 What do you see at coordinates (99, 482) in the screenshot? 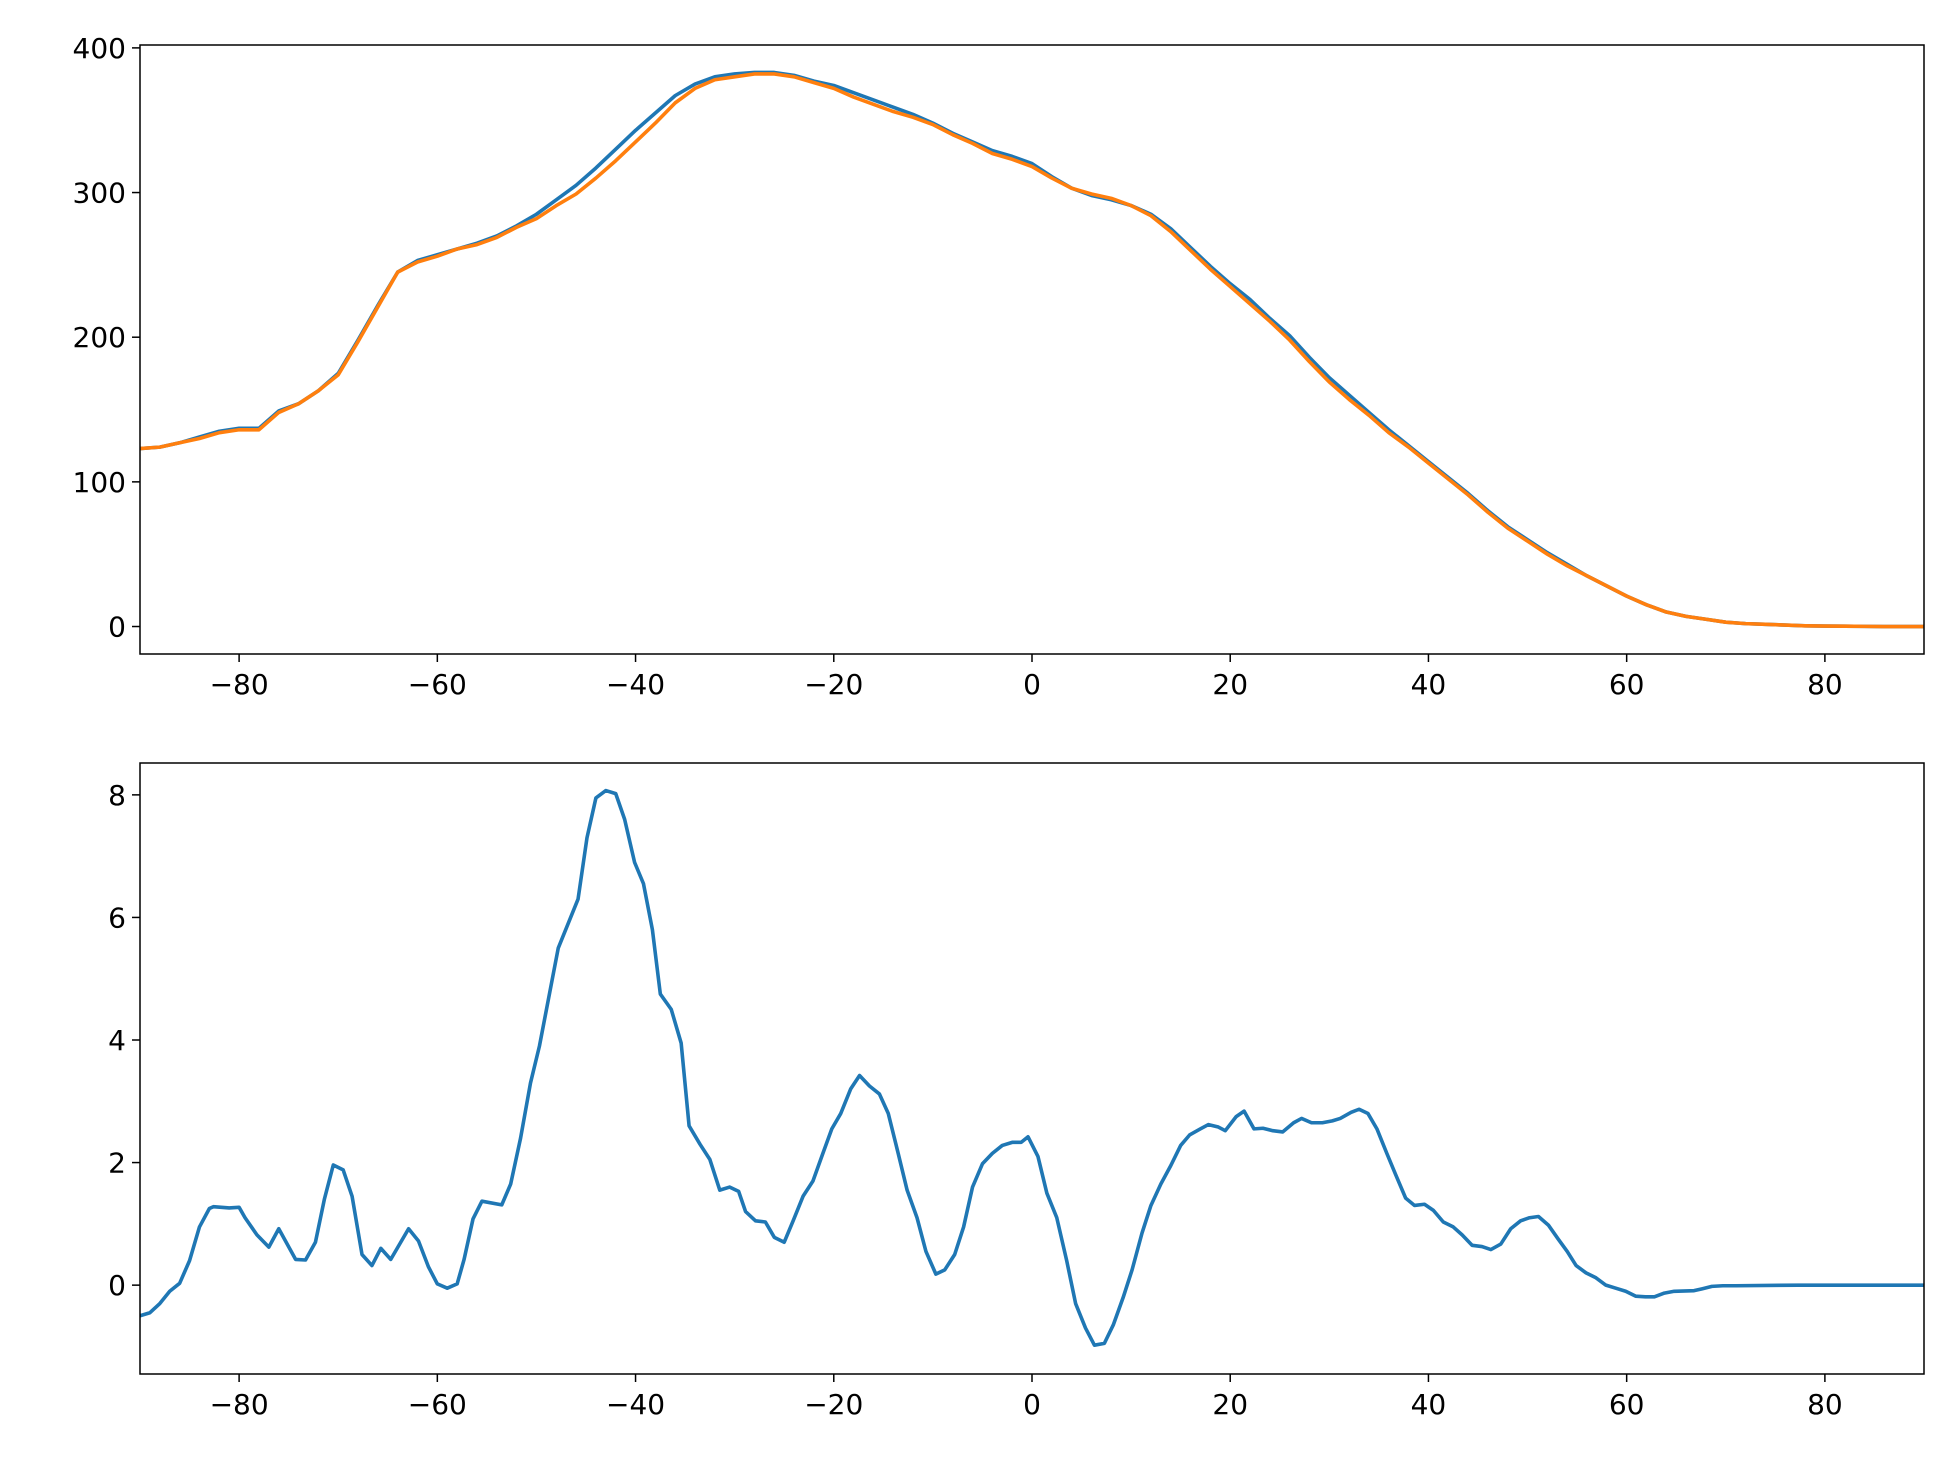
I see `y-tick-label: 100` at bounding box center [99, 482].